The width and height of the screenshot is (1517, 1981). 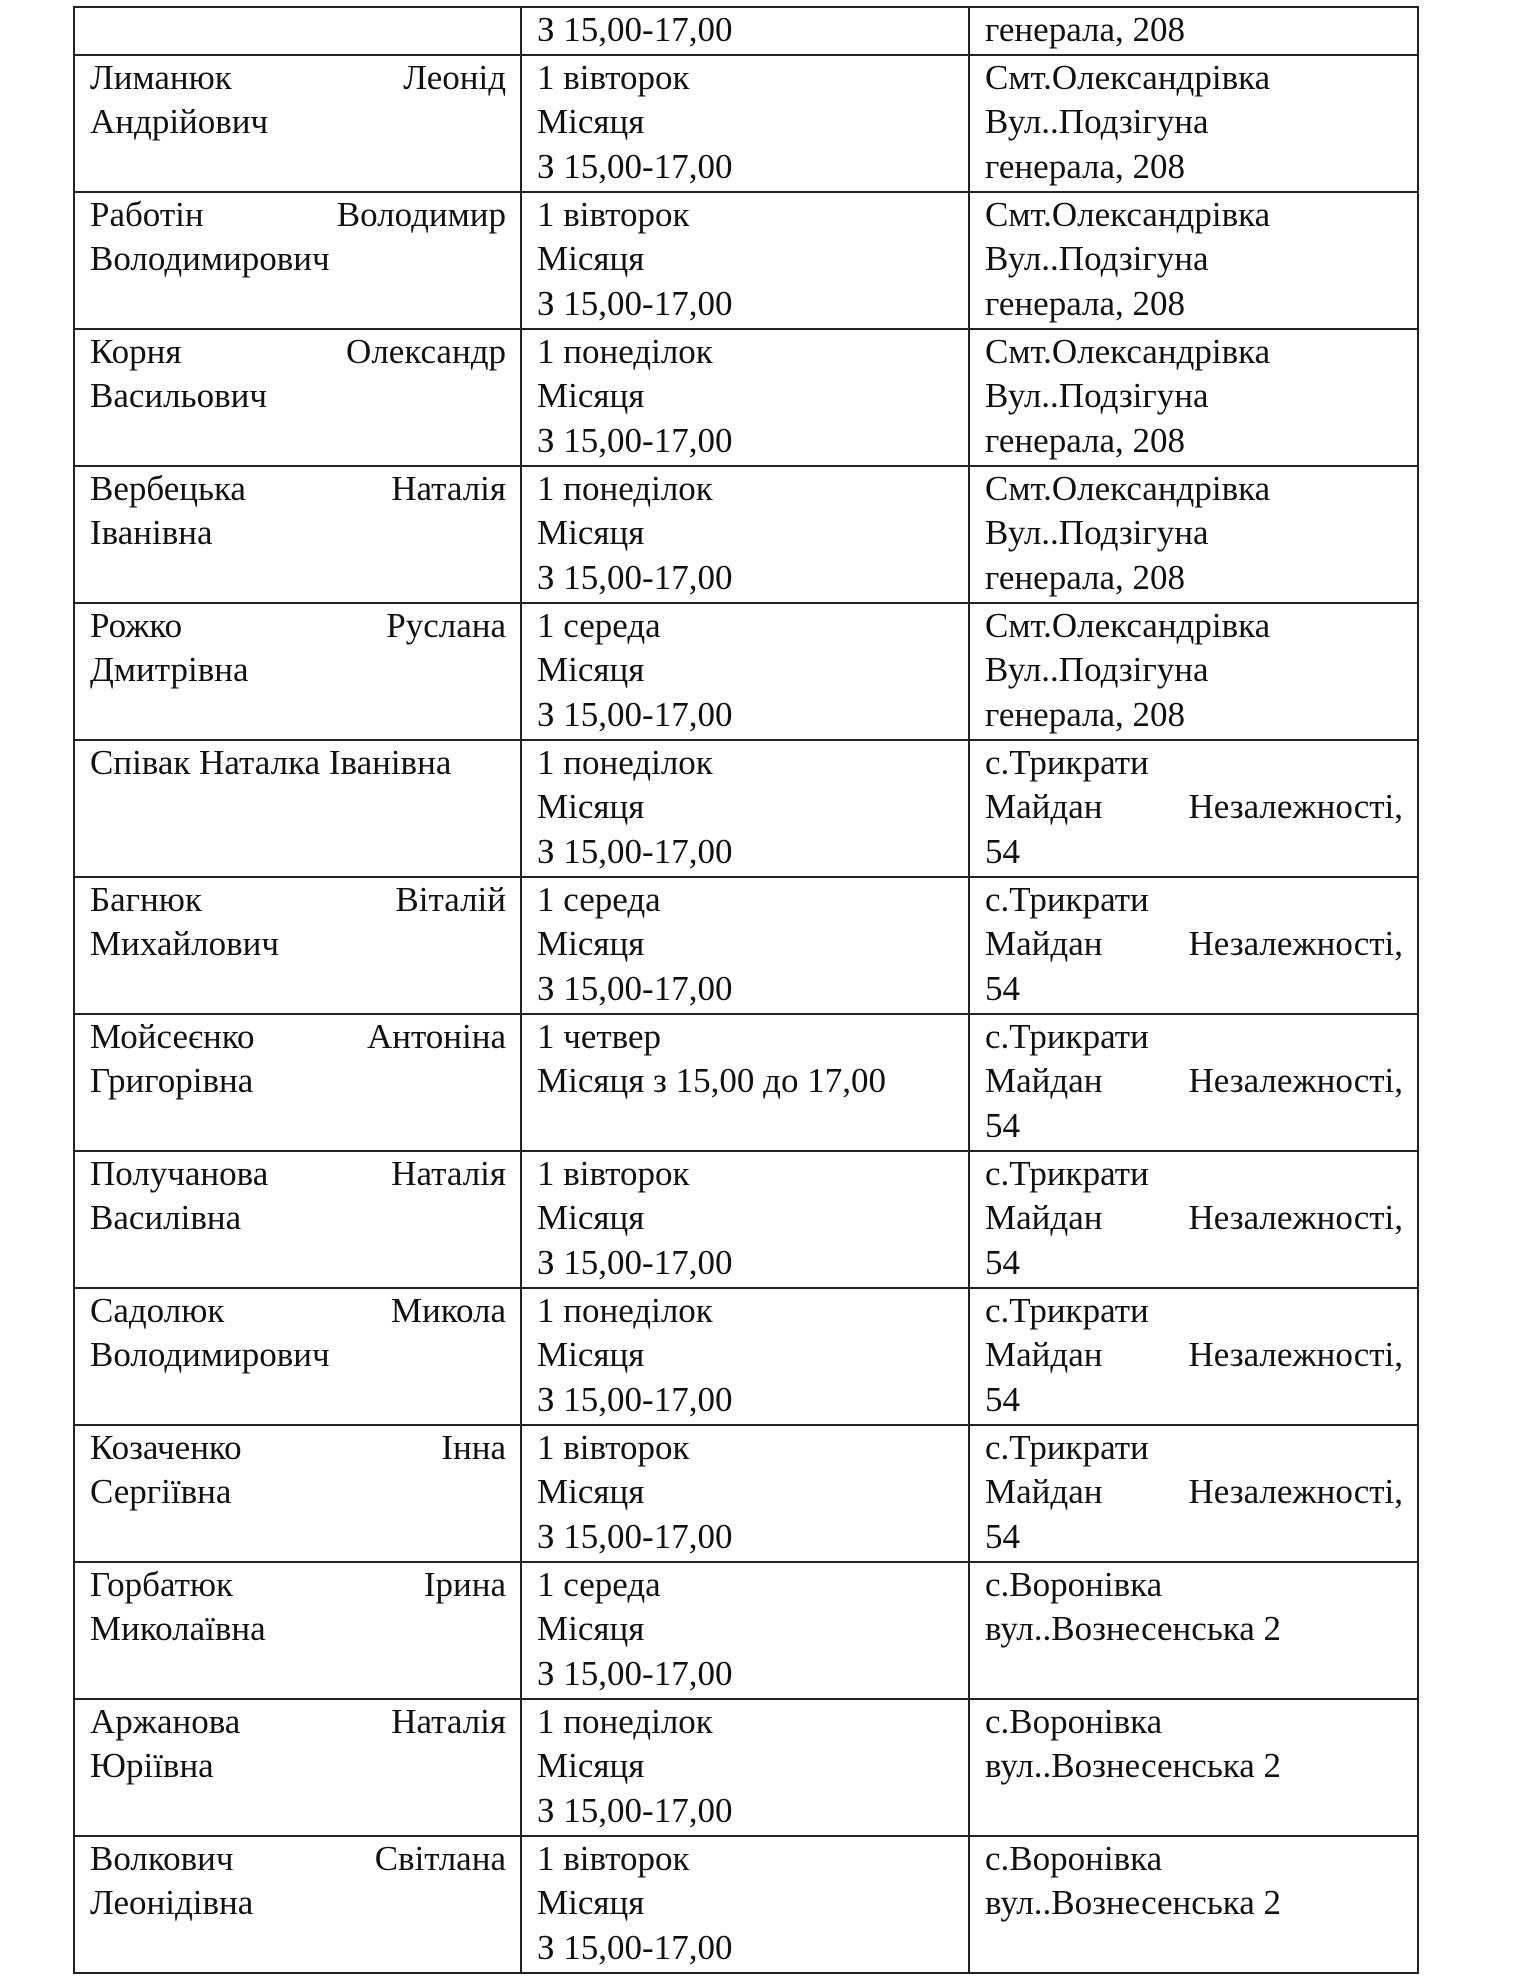 I want to click on name-cell: Садолюк Микола Володимирович, so click(x=297, y=1356).